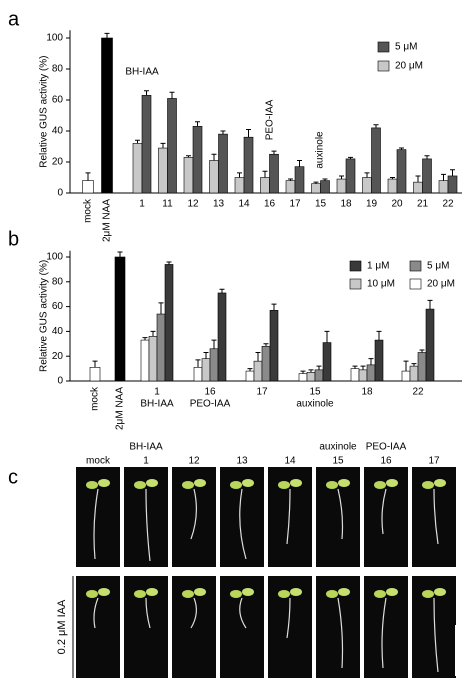  I want to click on y-tick-label: 100, so click(54, 257).